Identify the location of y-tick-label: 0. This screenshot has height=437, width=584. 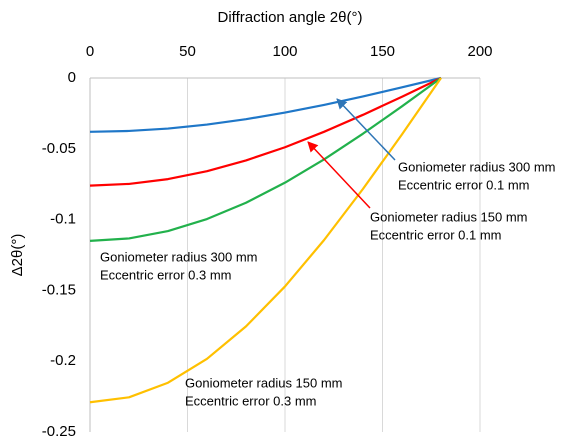
(72, 77).